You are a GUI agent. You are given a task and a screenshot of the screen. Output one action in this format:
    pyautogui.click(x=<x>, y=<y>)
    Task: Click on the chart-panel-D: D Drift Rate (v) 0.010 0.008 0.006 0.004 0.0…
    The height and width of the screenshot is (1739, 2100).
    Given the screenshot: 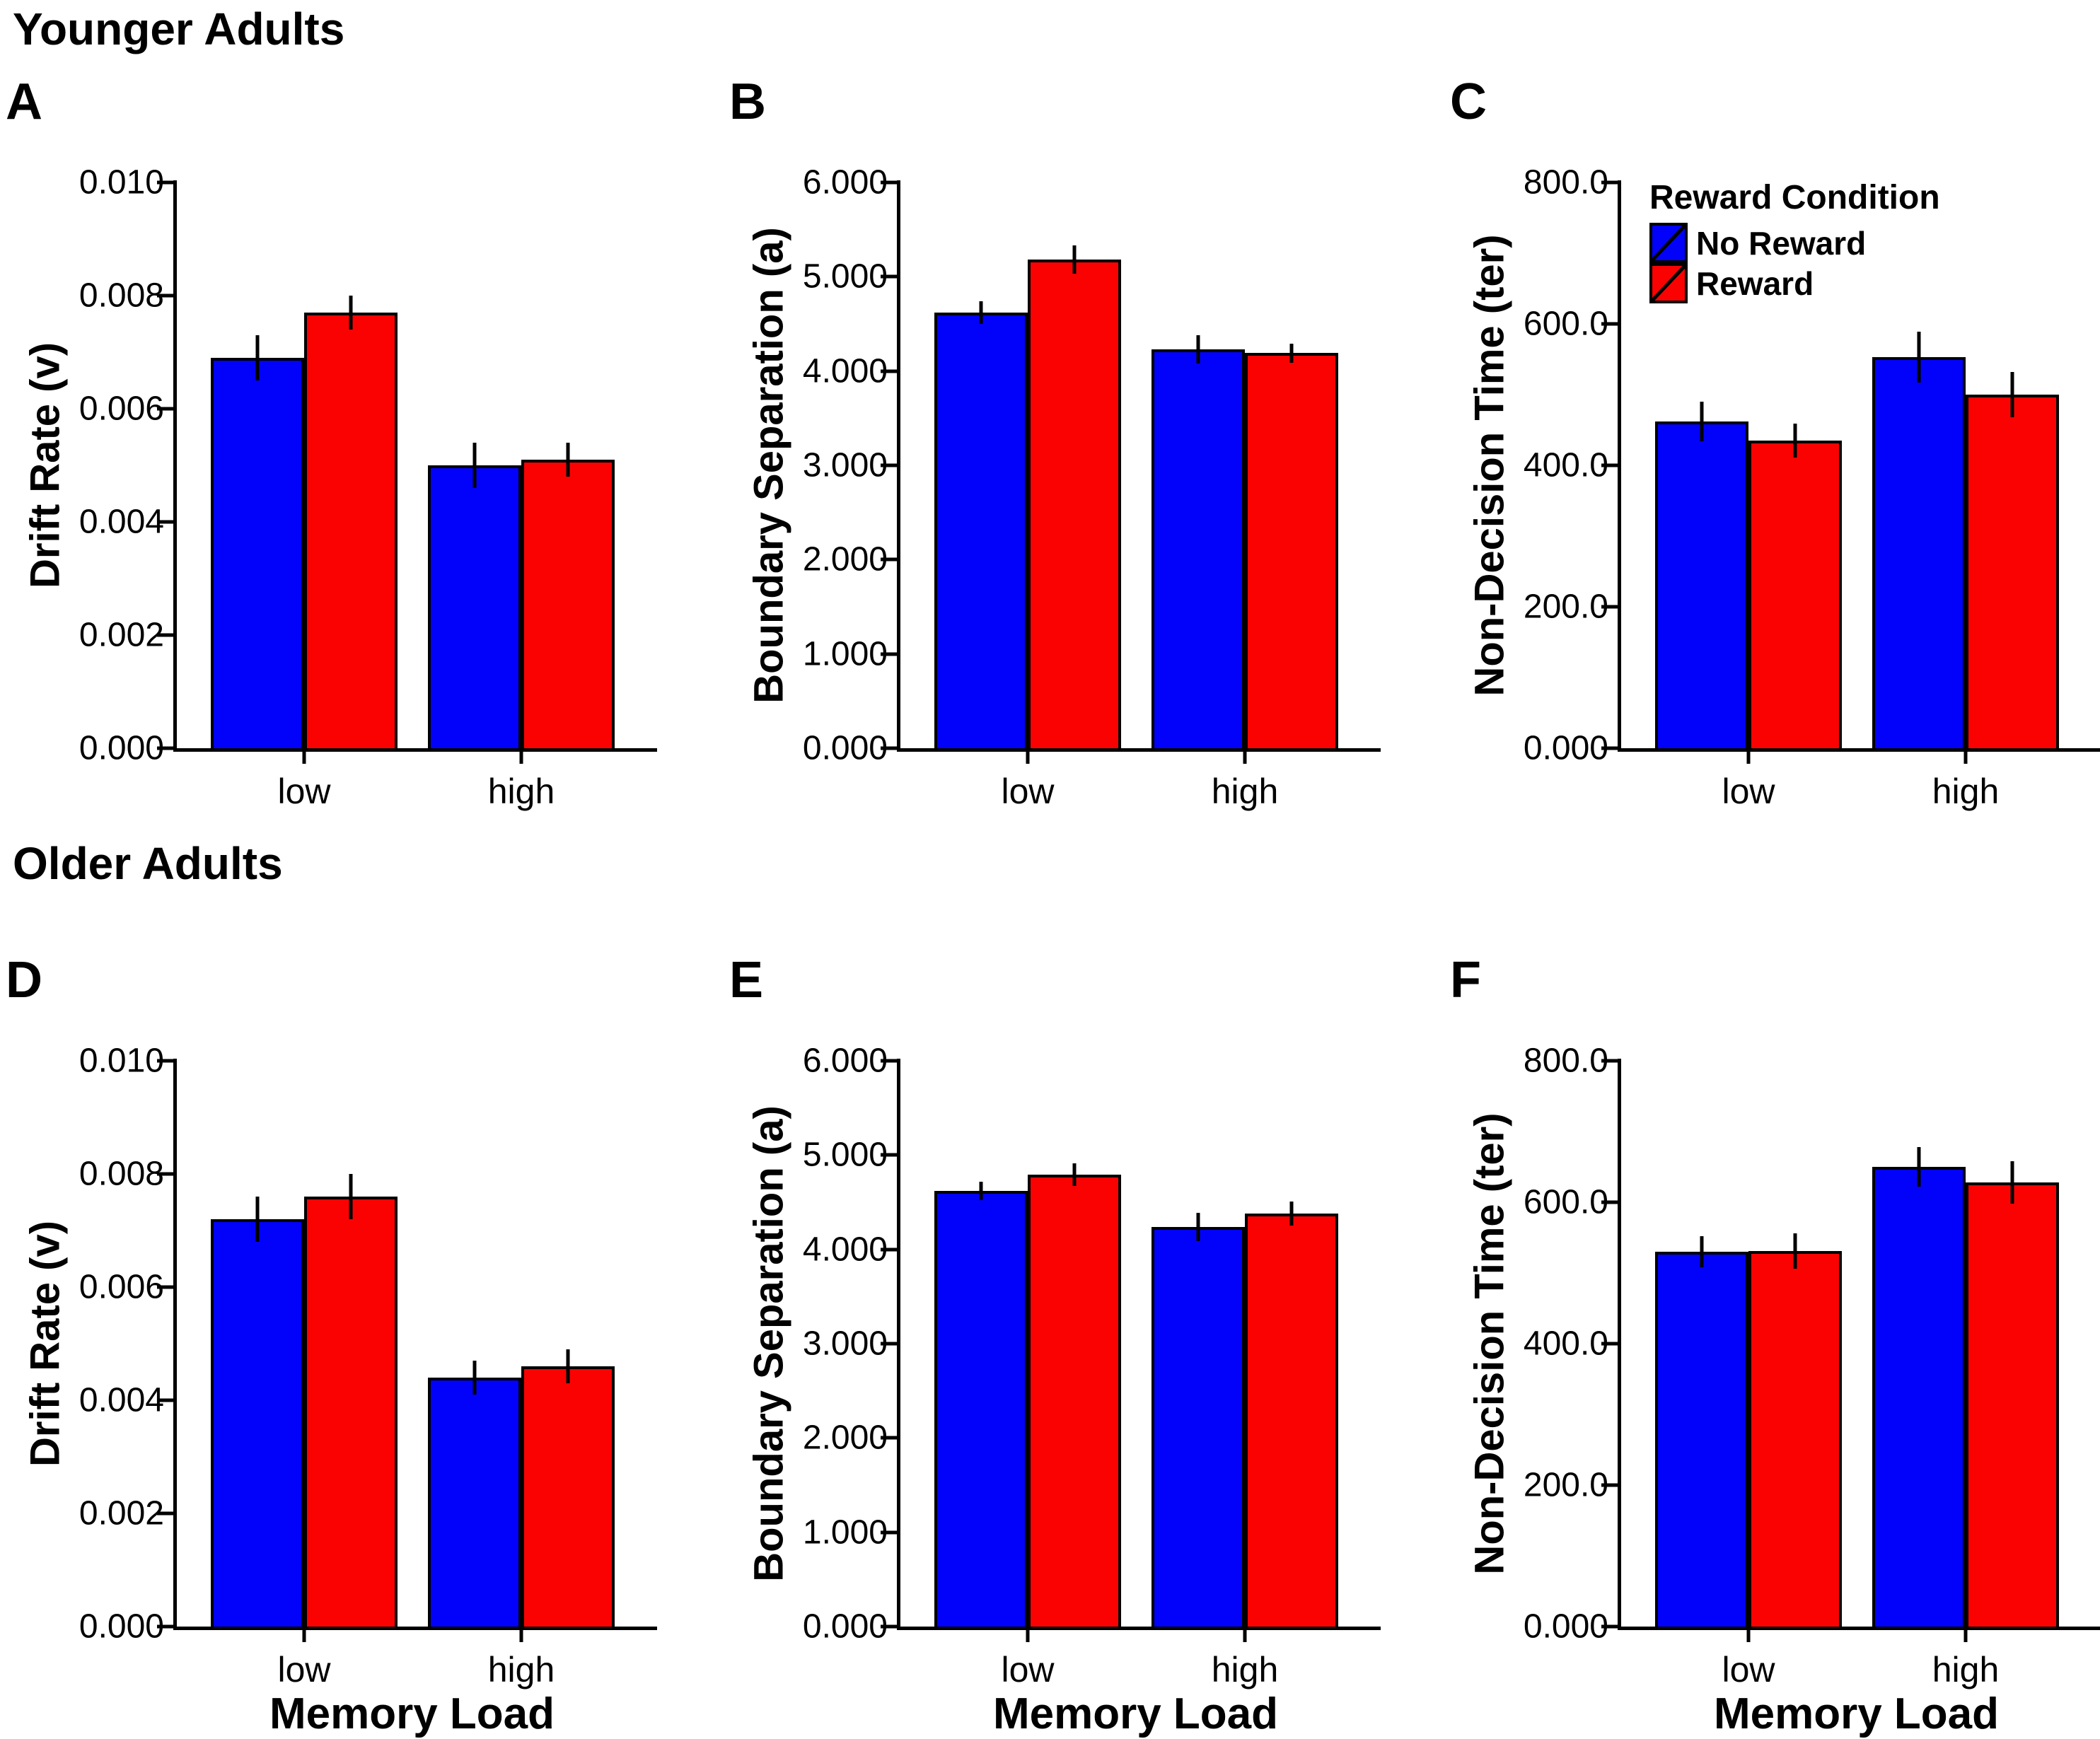 What is the action you would take?
    pyautogui.click(x=331, y=1345)
    